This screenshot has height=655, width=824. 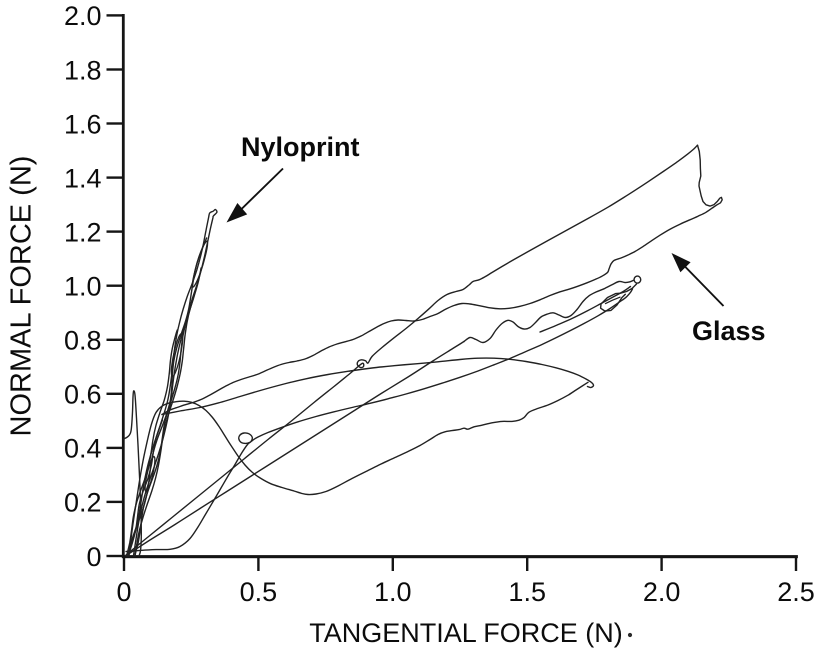 I want to click on svg-text: 0.6, so click(x=83, y=395).